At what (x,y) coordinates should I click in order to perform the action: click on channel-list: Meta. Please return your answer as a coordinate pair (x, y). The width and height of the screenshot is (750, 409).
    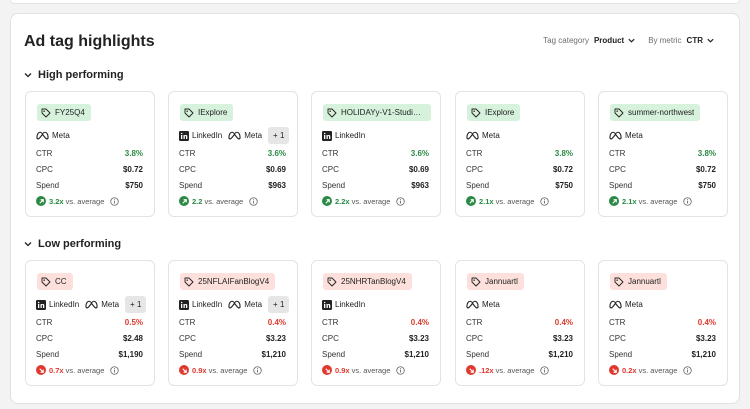
    Looking at the image, I should click on (629, 135).